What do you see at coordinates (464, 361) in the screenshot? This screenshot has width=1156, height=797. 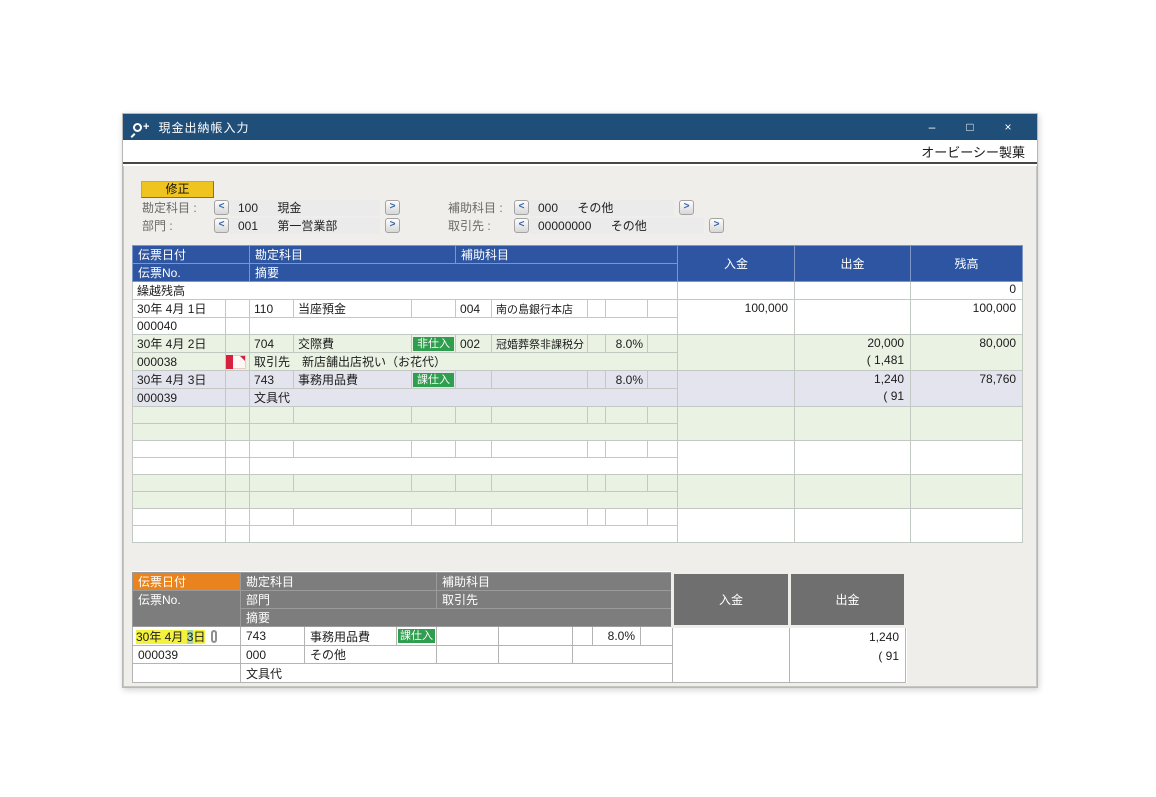 I see `summary-cell: 取引先 新店舗出店祝い（お花代）` at bounding box center [464, 361].